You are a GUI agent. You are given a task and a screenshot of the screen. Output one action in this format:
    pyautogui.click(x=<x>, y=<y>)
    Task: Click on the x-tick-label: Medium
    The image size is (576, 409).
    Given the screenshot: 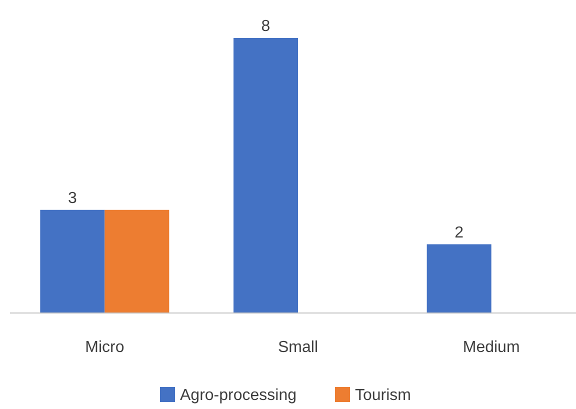 What is the action you would take?
    pyautogui.click(x=491, y=347)
    